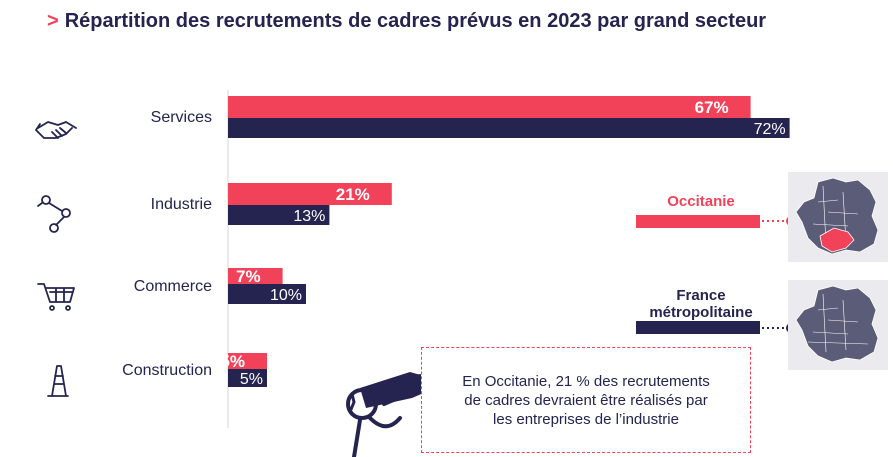 This screenshot has height=457, width=893. What do you see at coordinates (251, 379) in the screenshot?
I see `data-label-france: 5%` at bounding box center [251, 379].